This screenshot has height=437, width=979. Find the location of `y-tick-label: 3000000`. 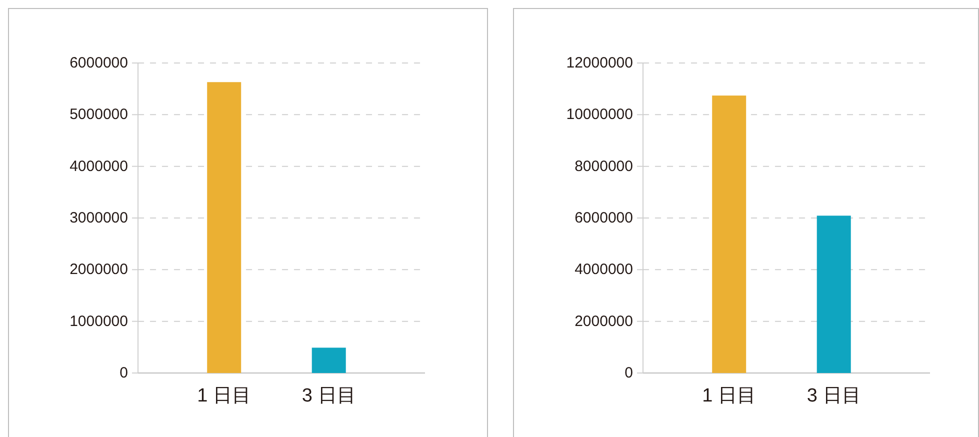

y-tick-label: 3000000 is located at coordinates (99, 218).